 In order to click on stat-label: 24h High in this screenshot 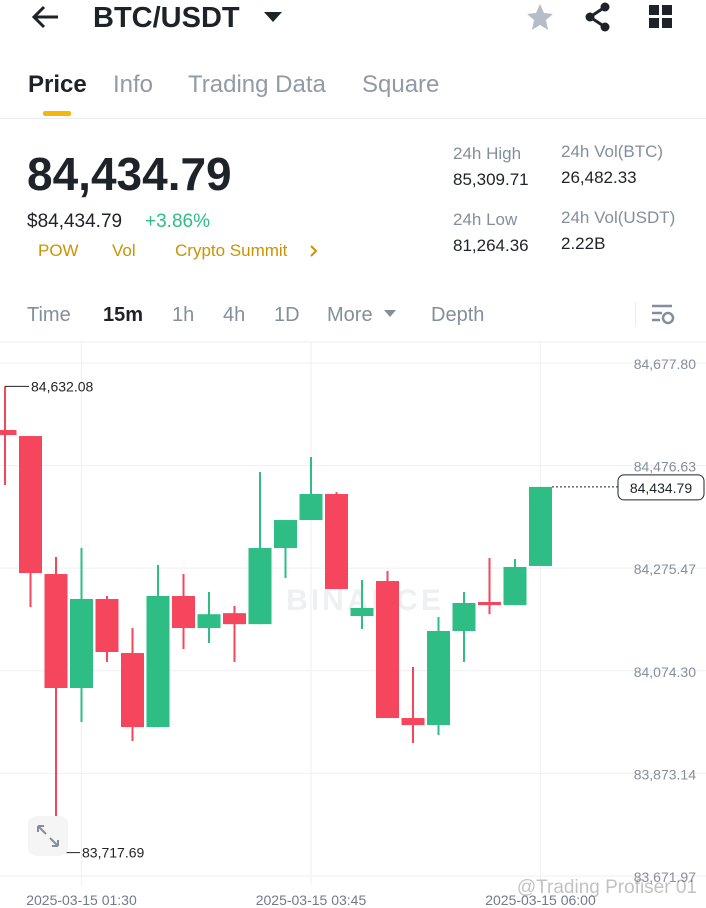, I will do `click(487, 153)`.